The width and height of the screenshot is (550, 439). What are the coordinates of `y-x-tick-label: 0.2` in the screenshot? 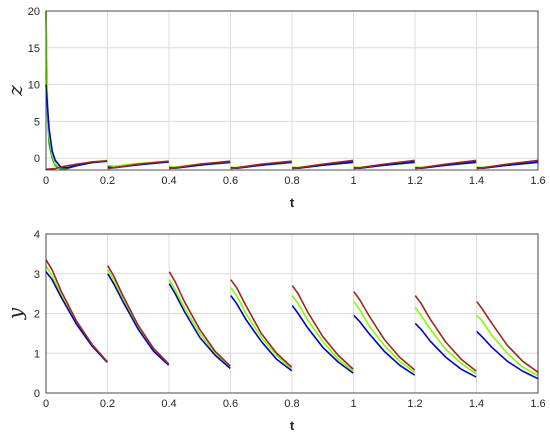 It's located at (107, 404).